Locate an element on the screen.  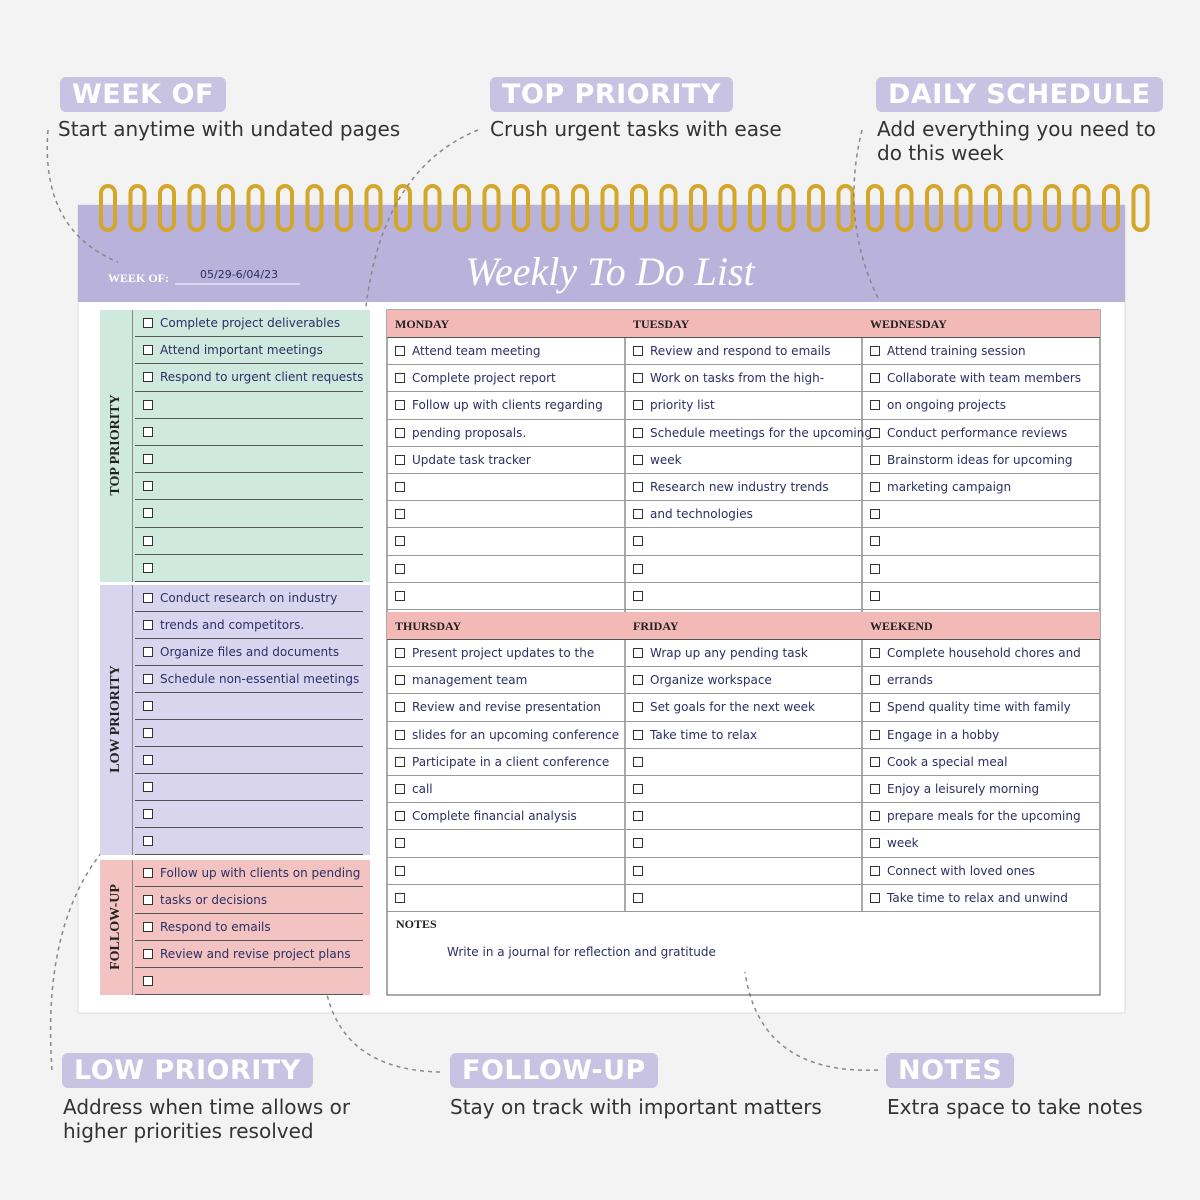
task-row: Complete financial analysis is located at coordinates (506, 817).